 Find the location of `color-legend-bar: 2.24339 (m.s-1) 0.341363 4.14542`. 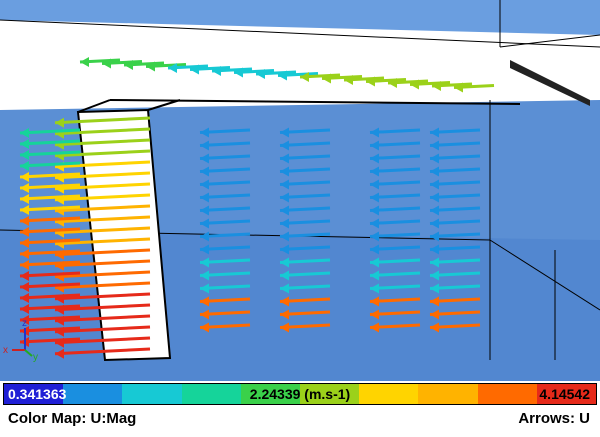

color-legend-bar: 2.24339 (m.s-1) 0.341363 4.14542 is located at coordinates (300, 394).